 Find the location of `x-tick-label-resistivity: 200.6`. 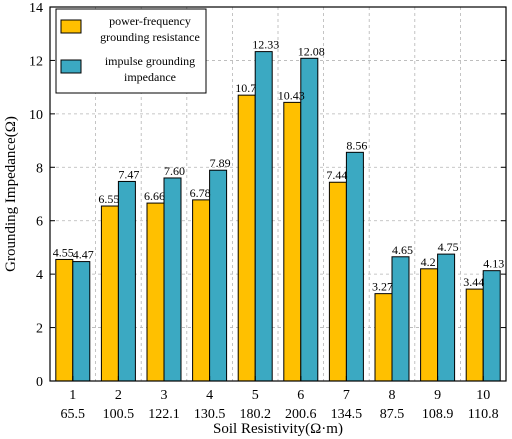

x-tick-label-resistivity: 200.6 is located at coordinates (301, 414).